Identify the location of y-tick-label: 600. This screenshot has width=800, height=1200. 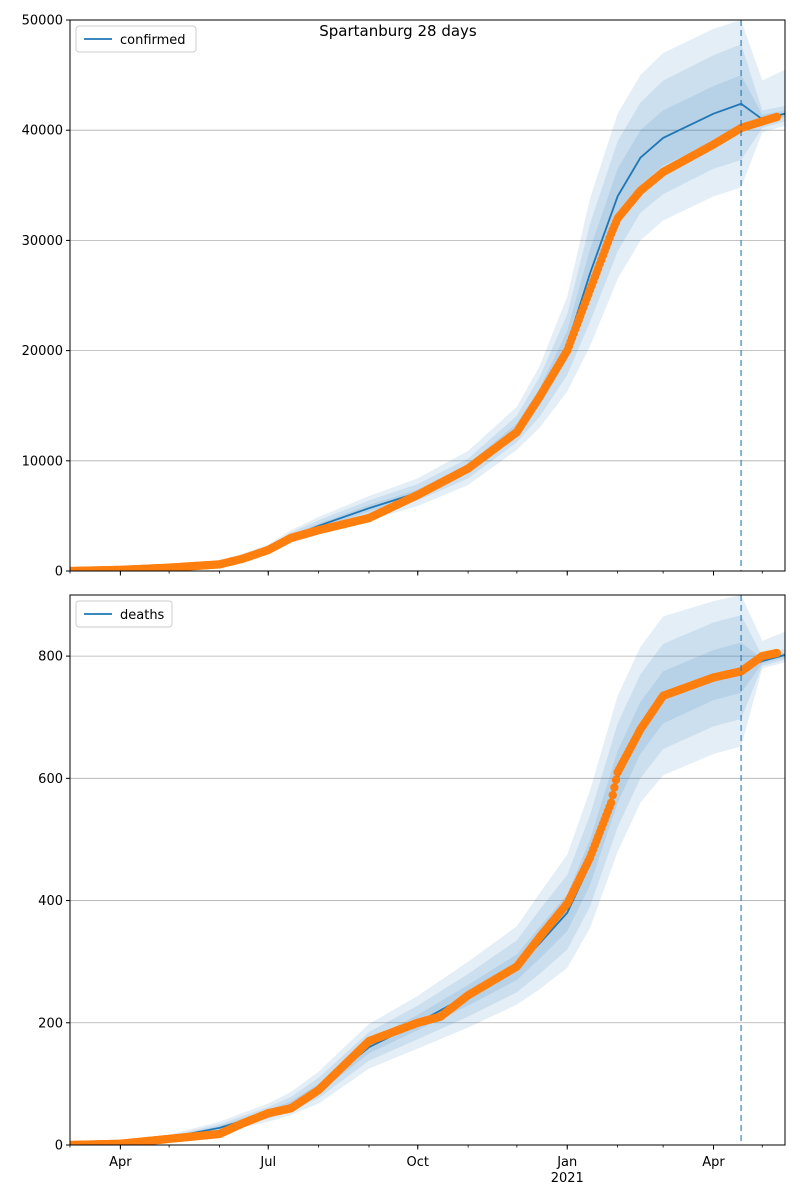
(50, 779).